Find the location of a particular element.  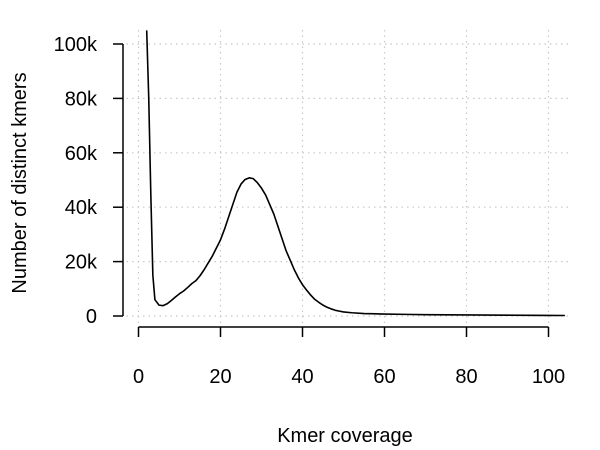

y-tick-label: 0 is located at coordinates (91, 317).